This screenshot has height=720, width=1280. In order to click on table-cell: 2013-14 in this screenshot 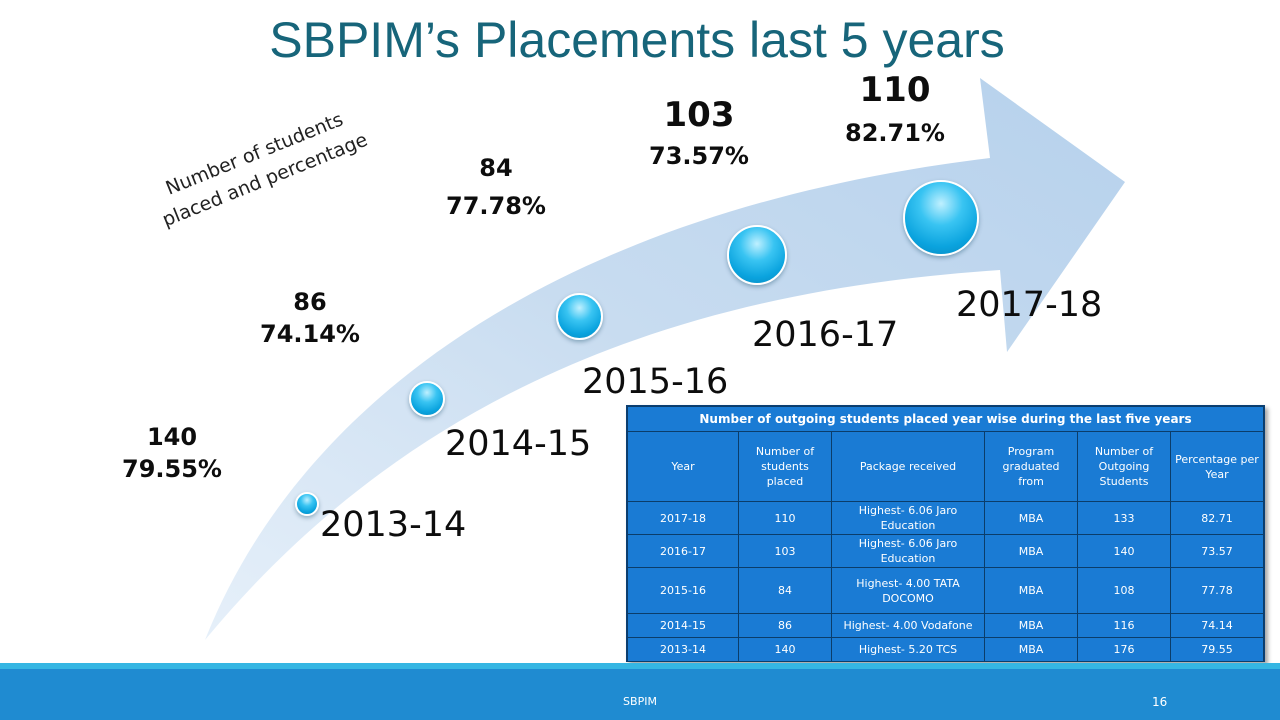, I will do `click(683, 649)`.